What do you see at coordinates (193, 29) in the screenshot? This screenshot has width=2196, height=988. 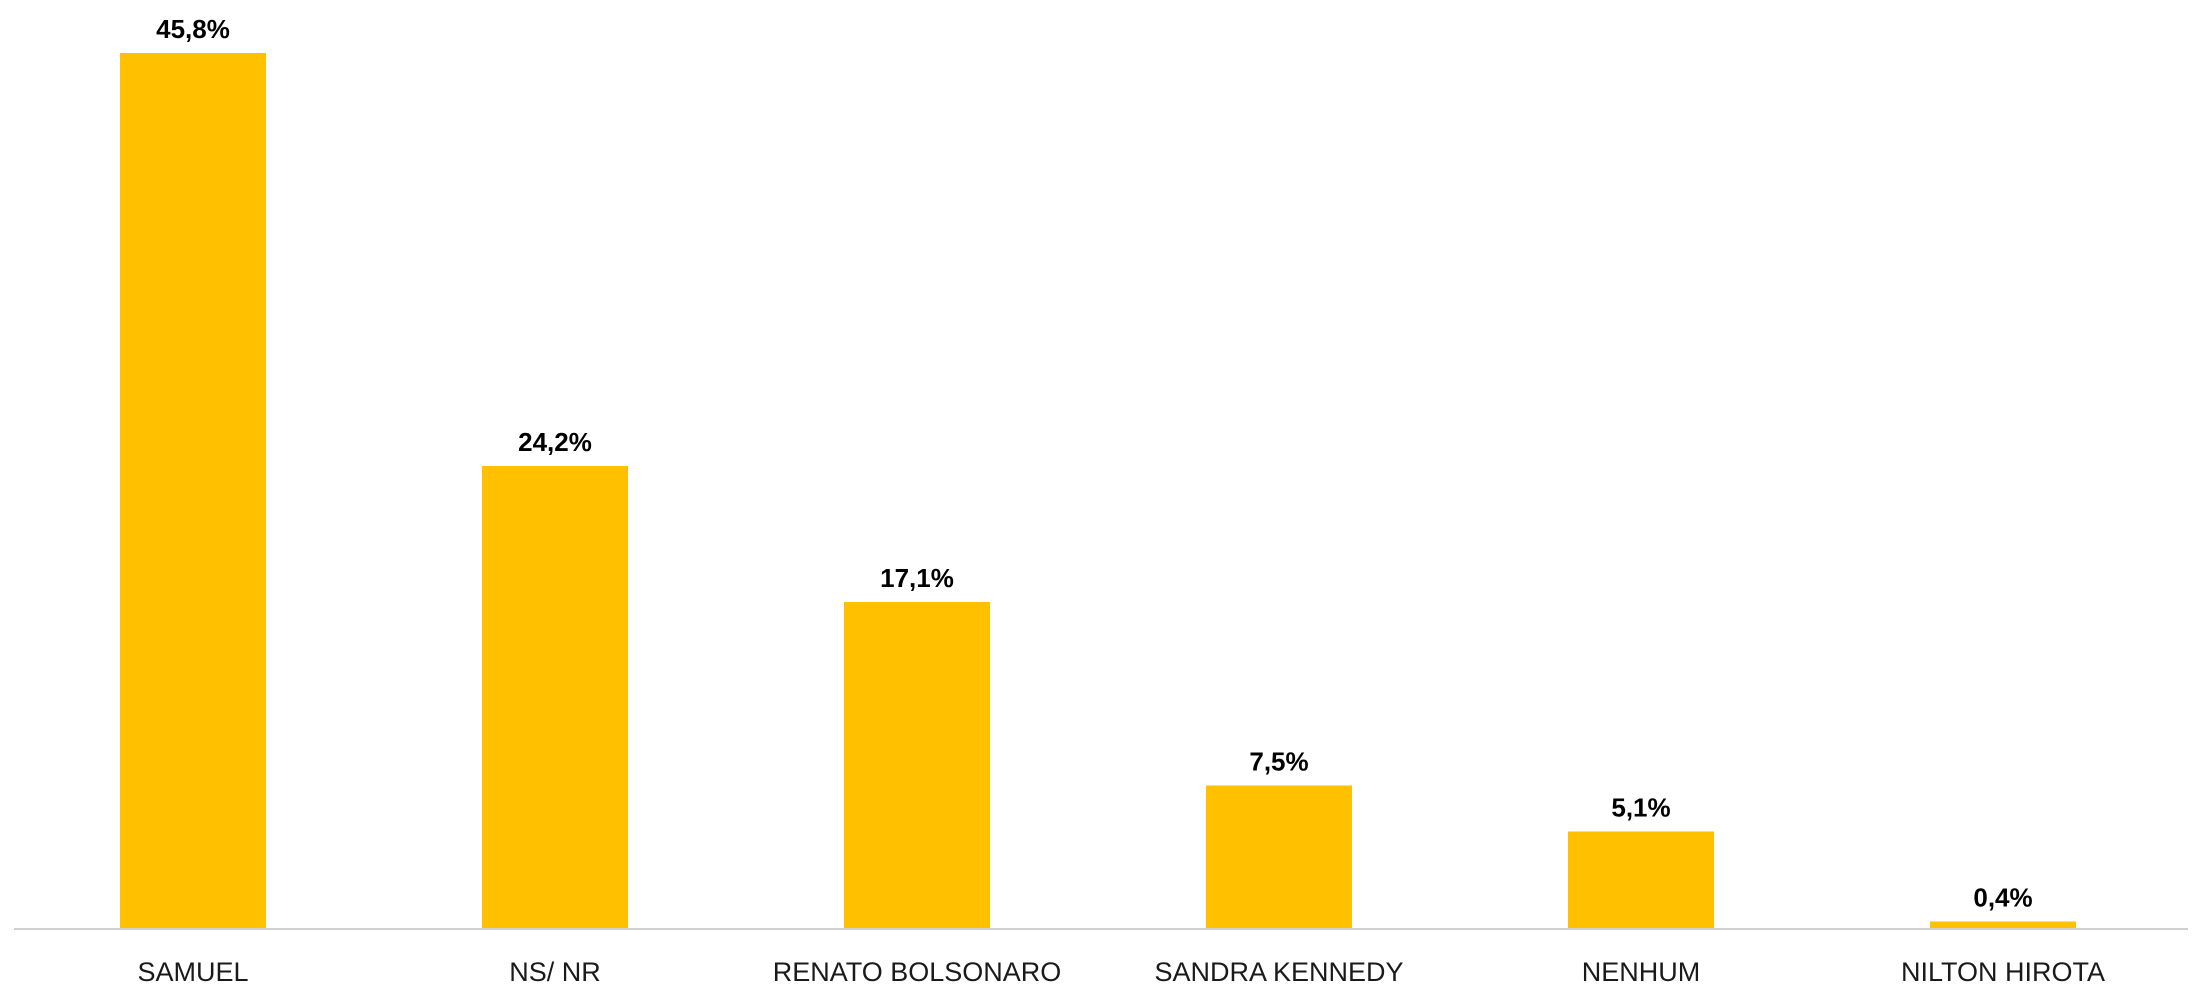 I see `data-label-0: 45,8%` at bounding box center [193, 29].